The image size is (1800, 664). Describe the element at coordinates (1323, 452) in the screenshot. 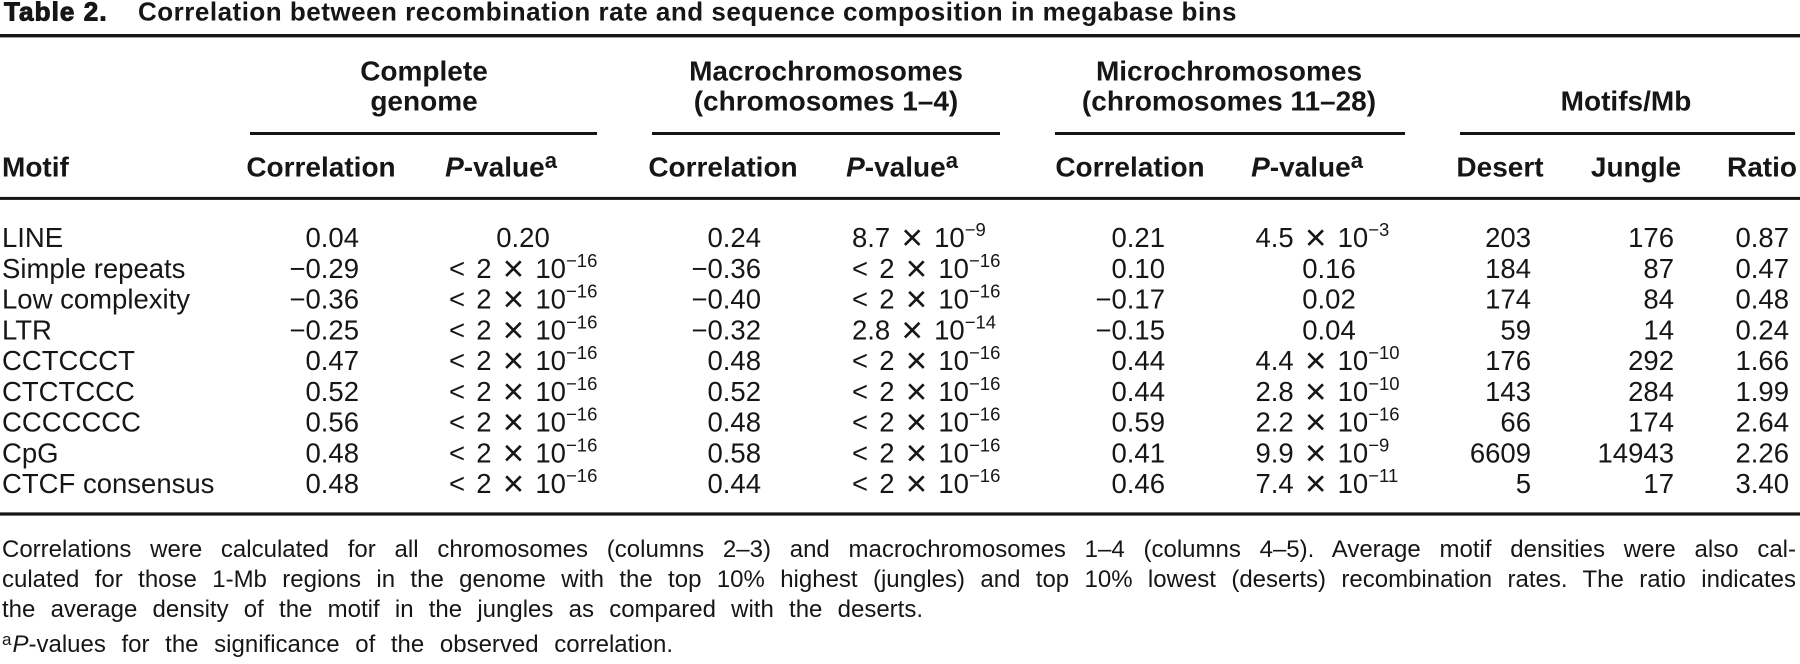

I see `svg-text: 9.9 × 10⁻⁹` at that location.